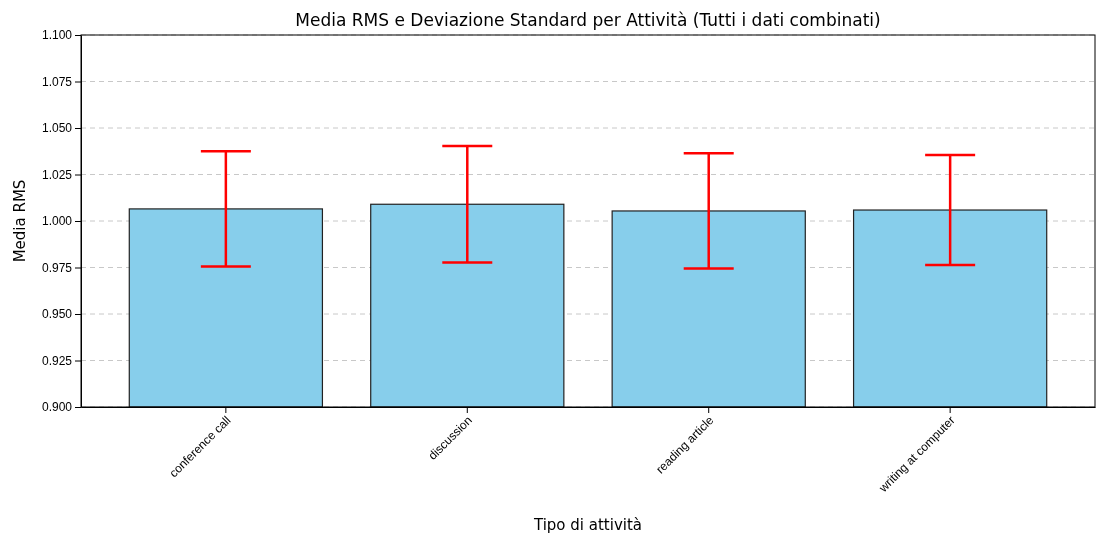 The width and height of the screenshot is (1096, 535). What do you see at coordinates (57, 221) in the screenshot?
I see `y-tick-label: 1.000` at bounding box center [57, 221].